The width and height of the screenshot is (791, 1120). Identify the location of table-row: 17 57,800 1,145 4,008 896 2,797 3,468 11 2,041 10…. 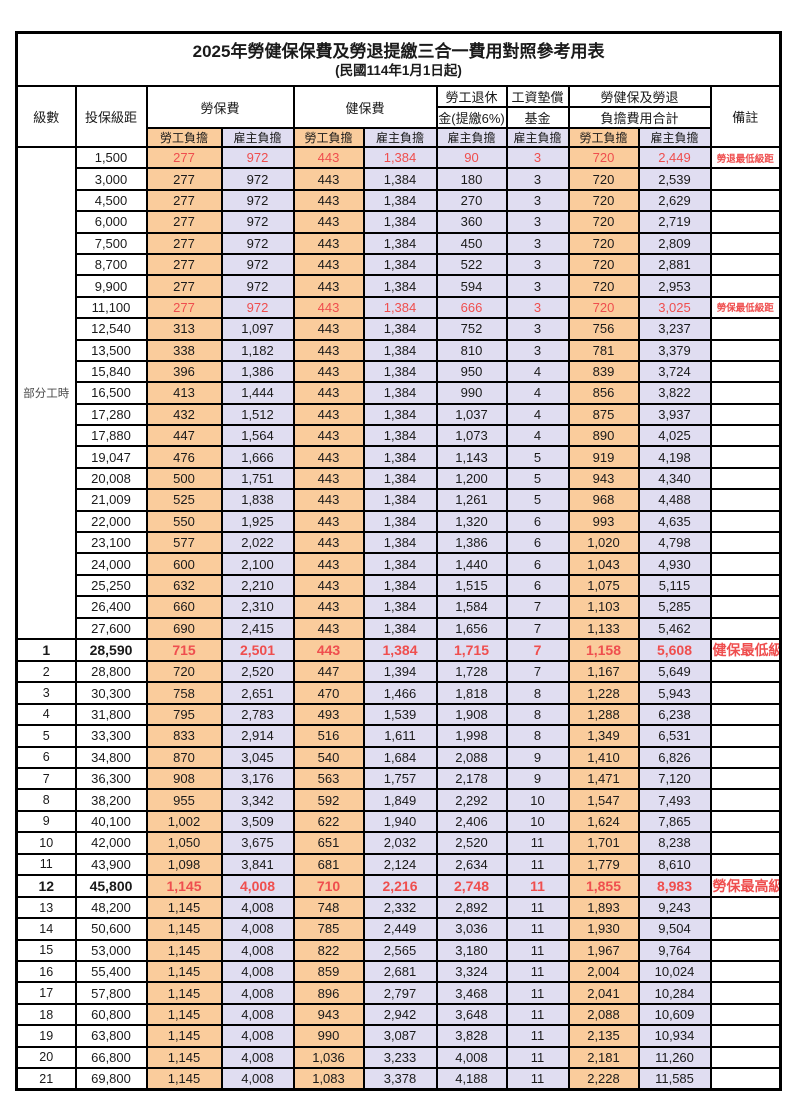
(398, 993).